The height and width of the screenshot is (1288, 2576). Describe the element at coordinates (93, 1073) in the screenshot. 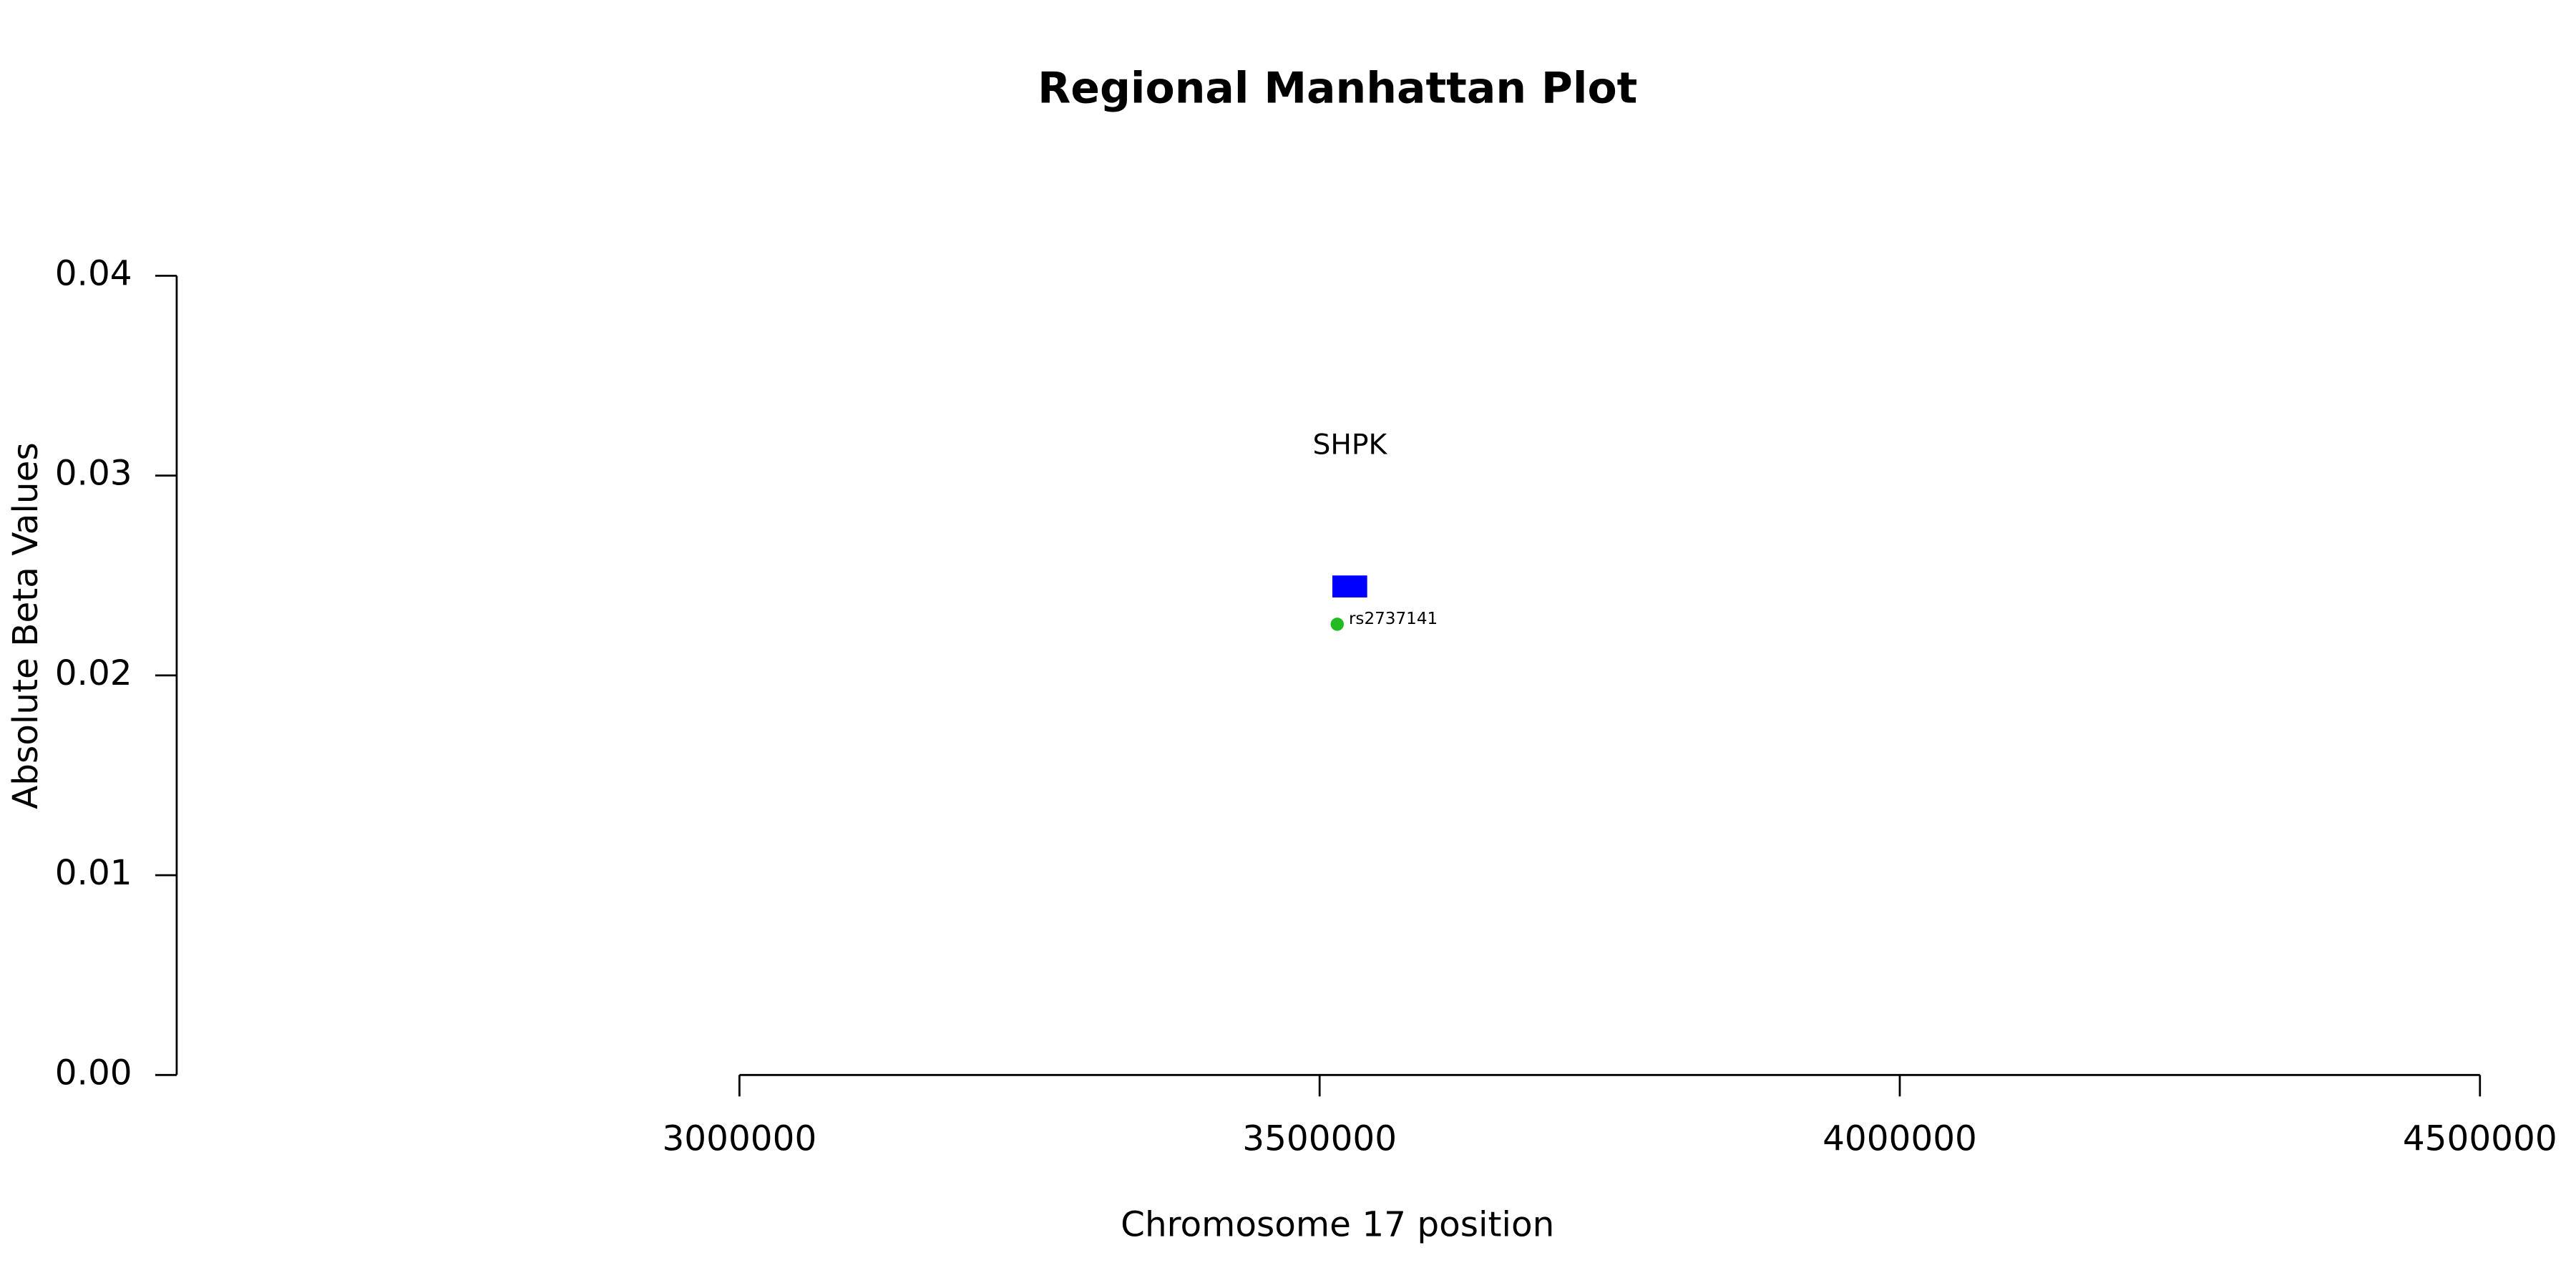

I see `y-tick-label: 0.00` at that location.